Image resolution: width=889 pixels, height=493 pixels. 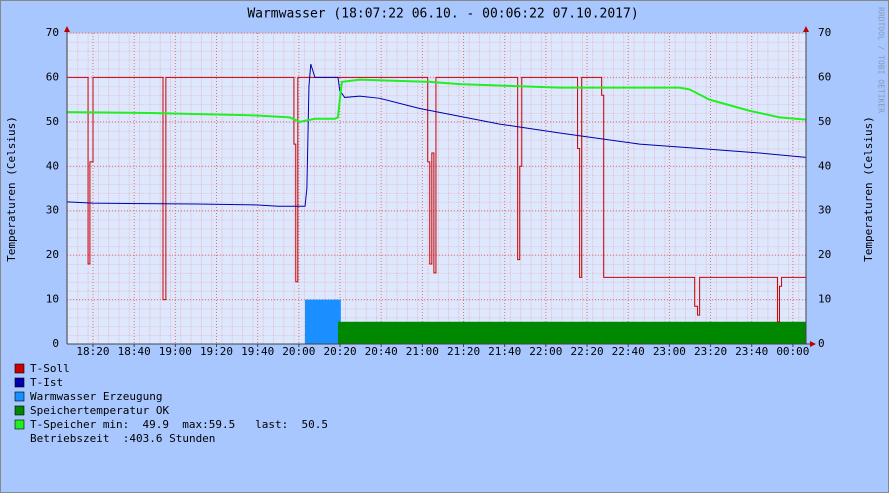 What do you see at coordinates (175, 351) in the screenshot?
I see `x-tick-label: 19:00` at bounding box center [175, 351].